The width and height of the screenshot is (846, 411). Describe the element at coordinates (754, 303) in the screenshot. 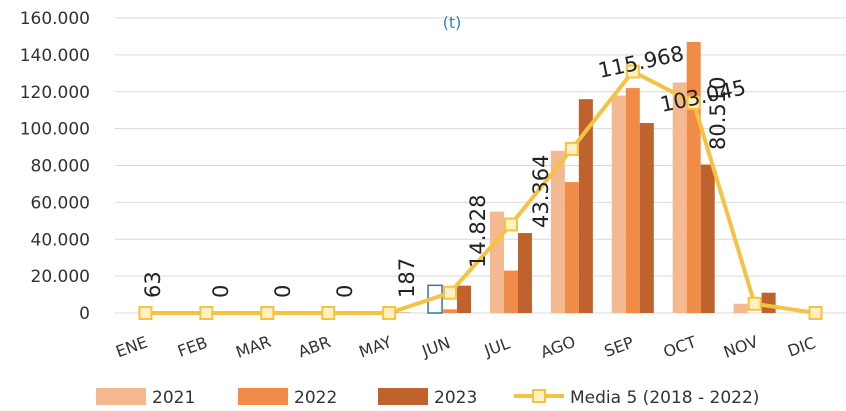

I see `line-point-NOV` at that location.